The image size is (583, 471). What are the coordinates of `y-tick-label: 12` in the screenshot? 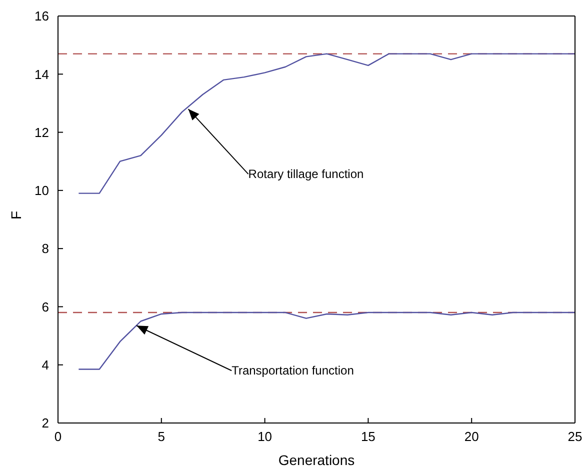 It's located at (41, 132).